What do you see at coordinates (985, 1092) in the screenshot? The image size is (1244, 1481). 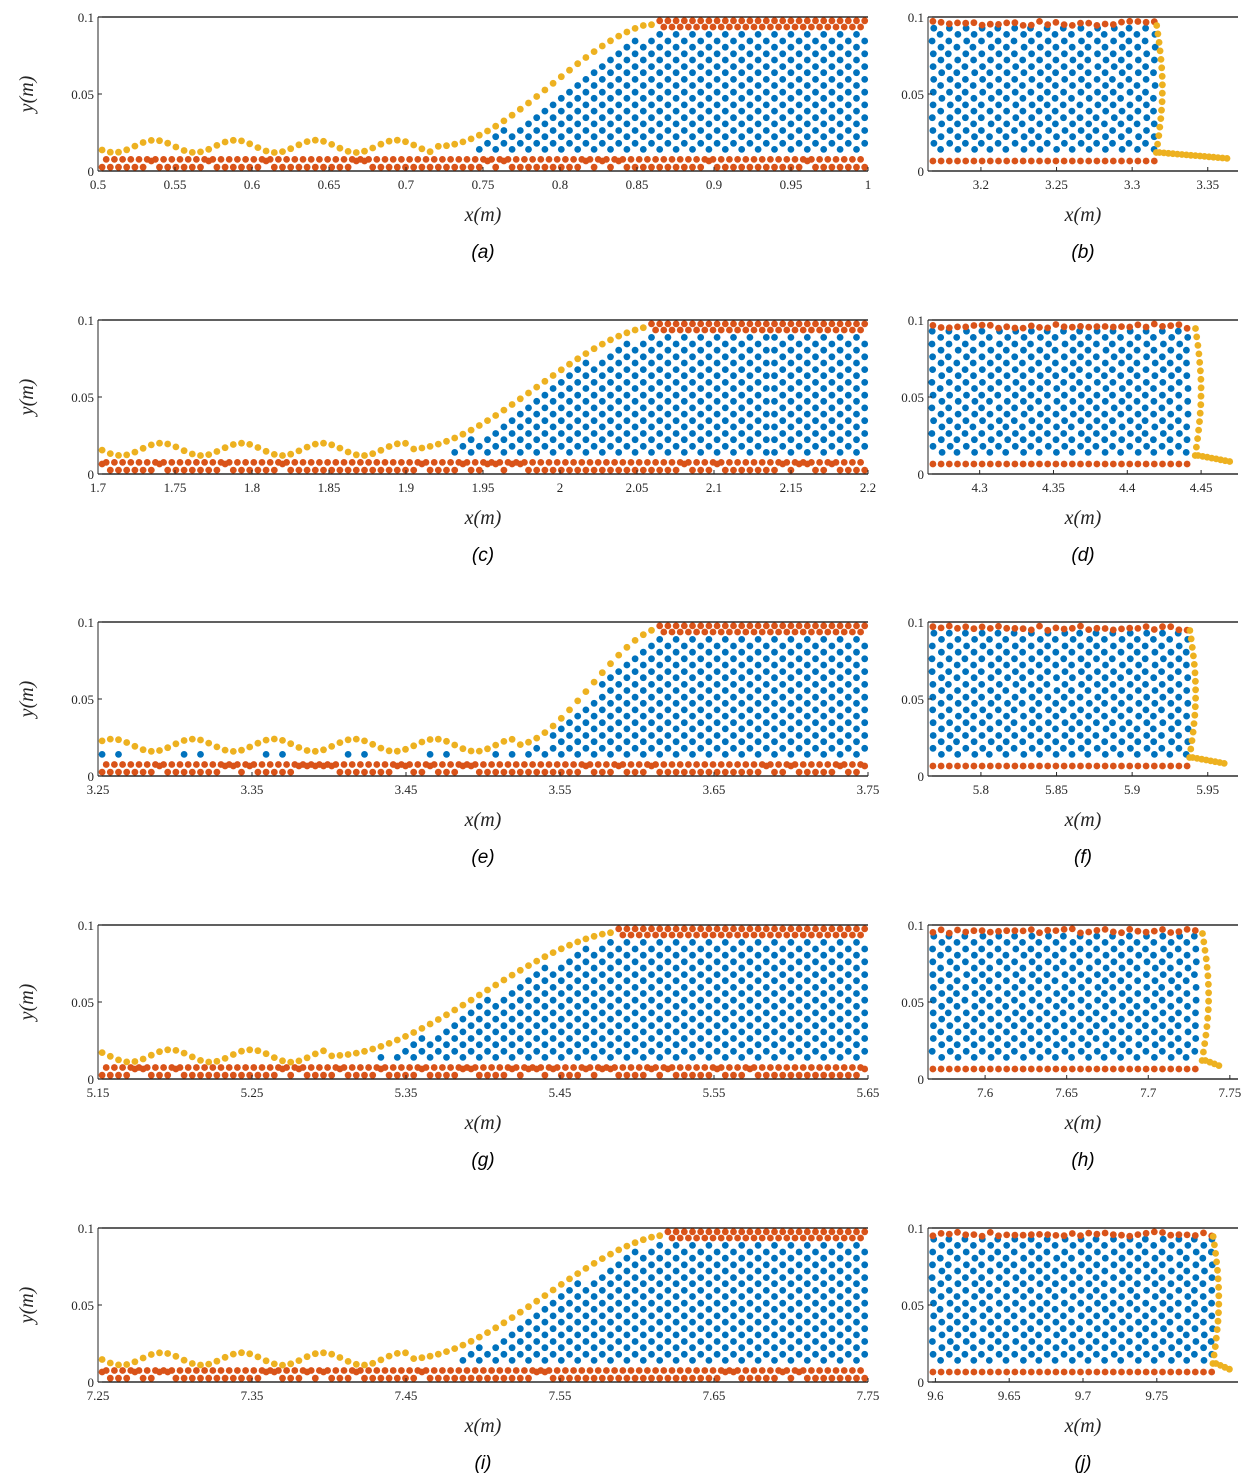 I see `x-tick-label: 7.6` at bounding box center [985, 1092].